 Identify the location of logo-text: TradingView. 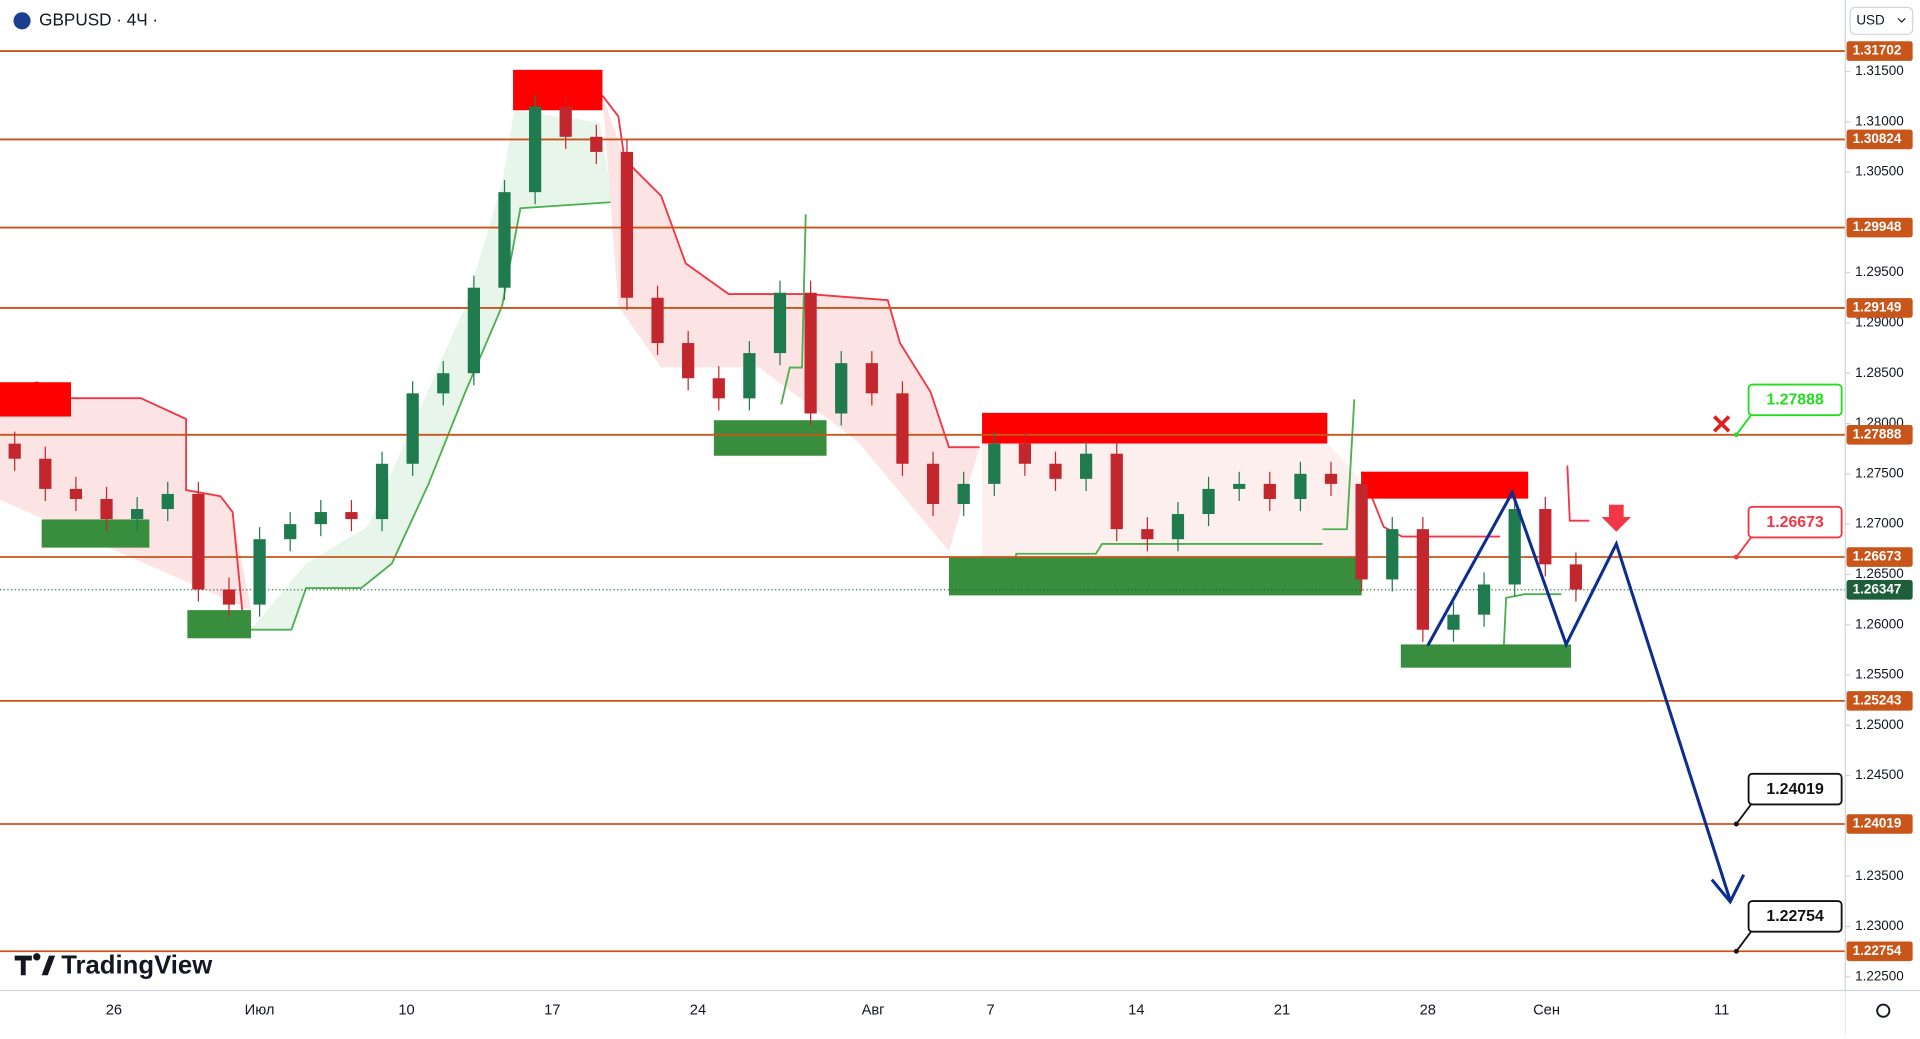
(137, 965).